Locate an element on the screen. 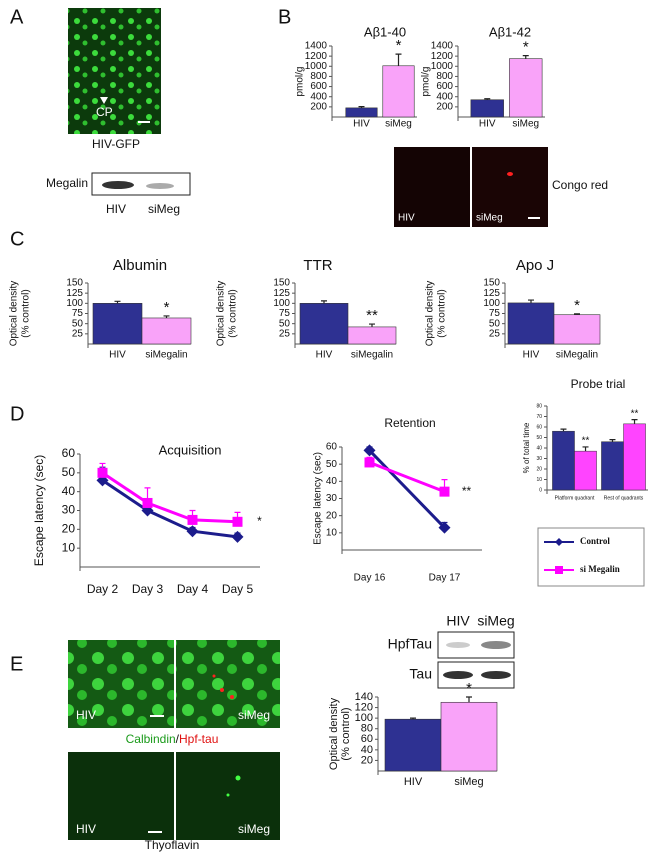 Image resolution: width=650 pixels, height=853 pixels. x-tick-label: Day 16 is located at coordinates (370, 578).